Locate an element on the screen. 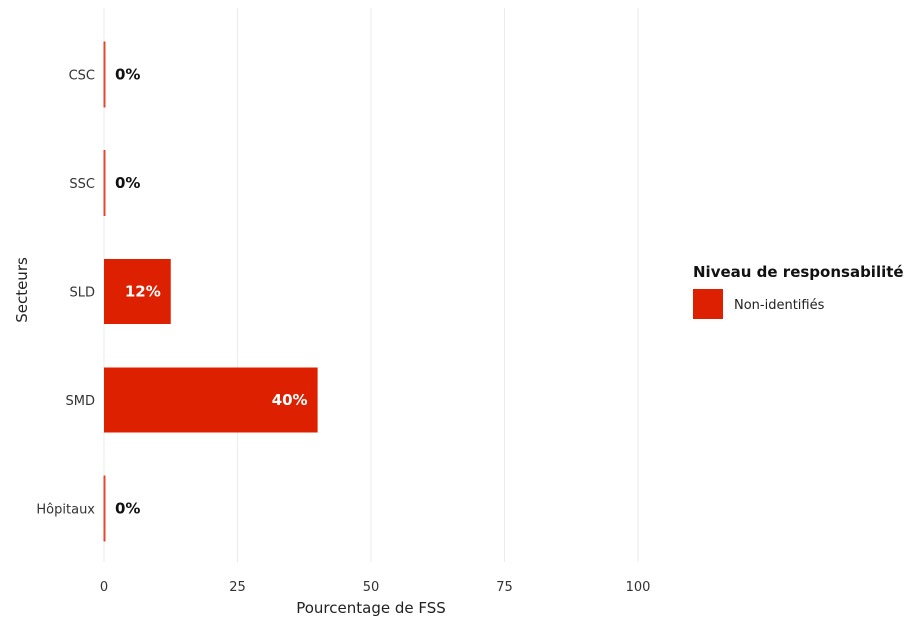 This screenshot has width=913, height=621. data-label-sld: 12% is located at coordinates (143, 292).